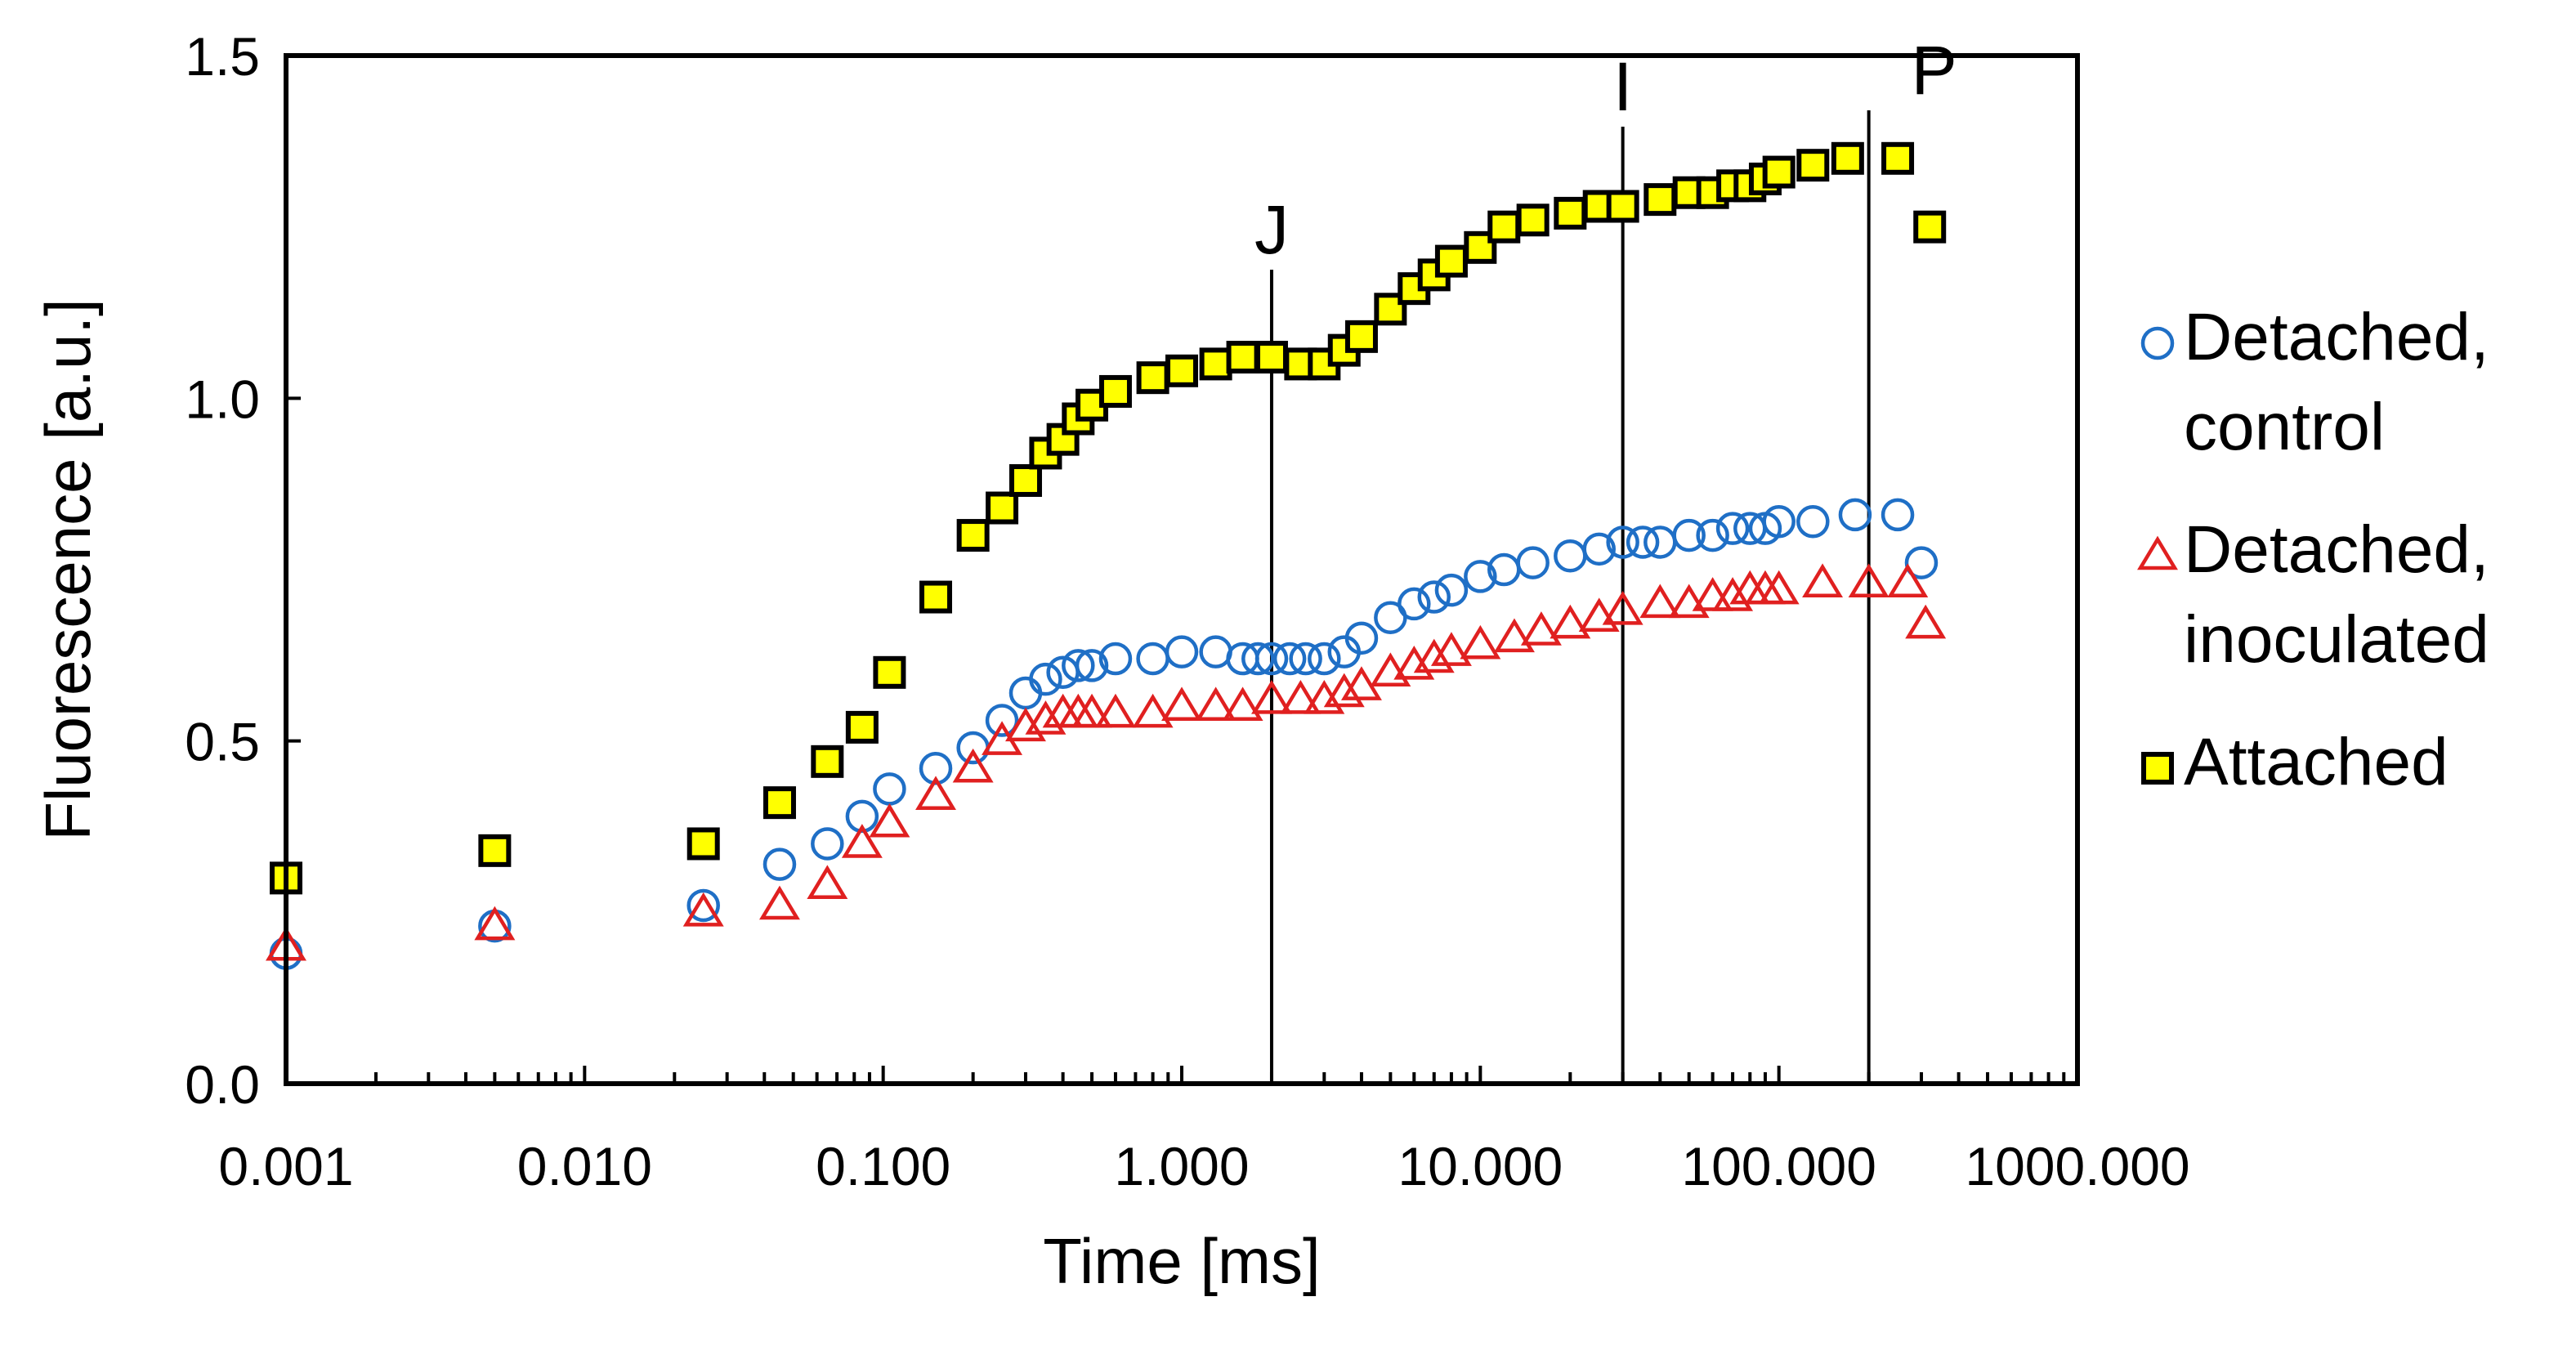 The height and width of the screenshot is (1346, 2576). What do you see at coordinates (68, 569) in the screenshot?
I see `y-axis-label: Fluorescence [a.u.]` at bounding box center [68, 569].